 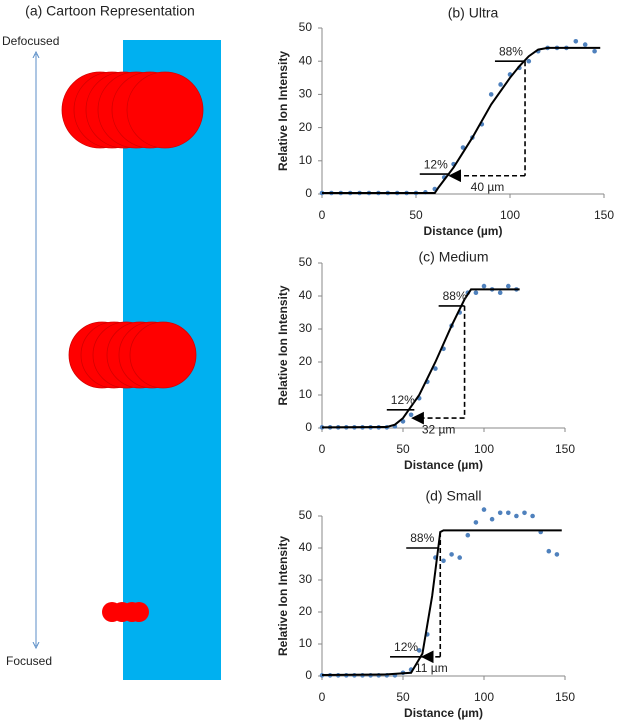 I want to click on width-label: 40 µm, so click(x=488, y=187).